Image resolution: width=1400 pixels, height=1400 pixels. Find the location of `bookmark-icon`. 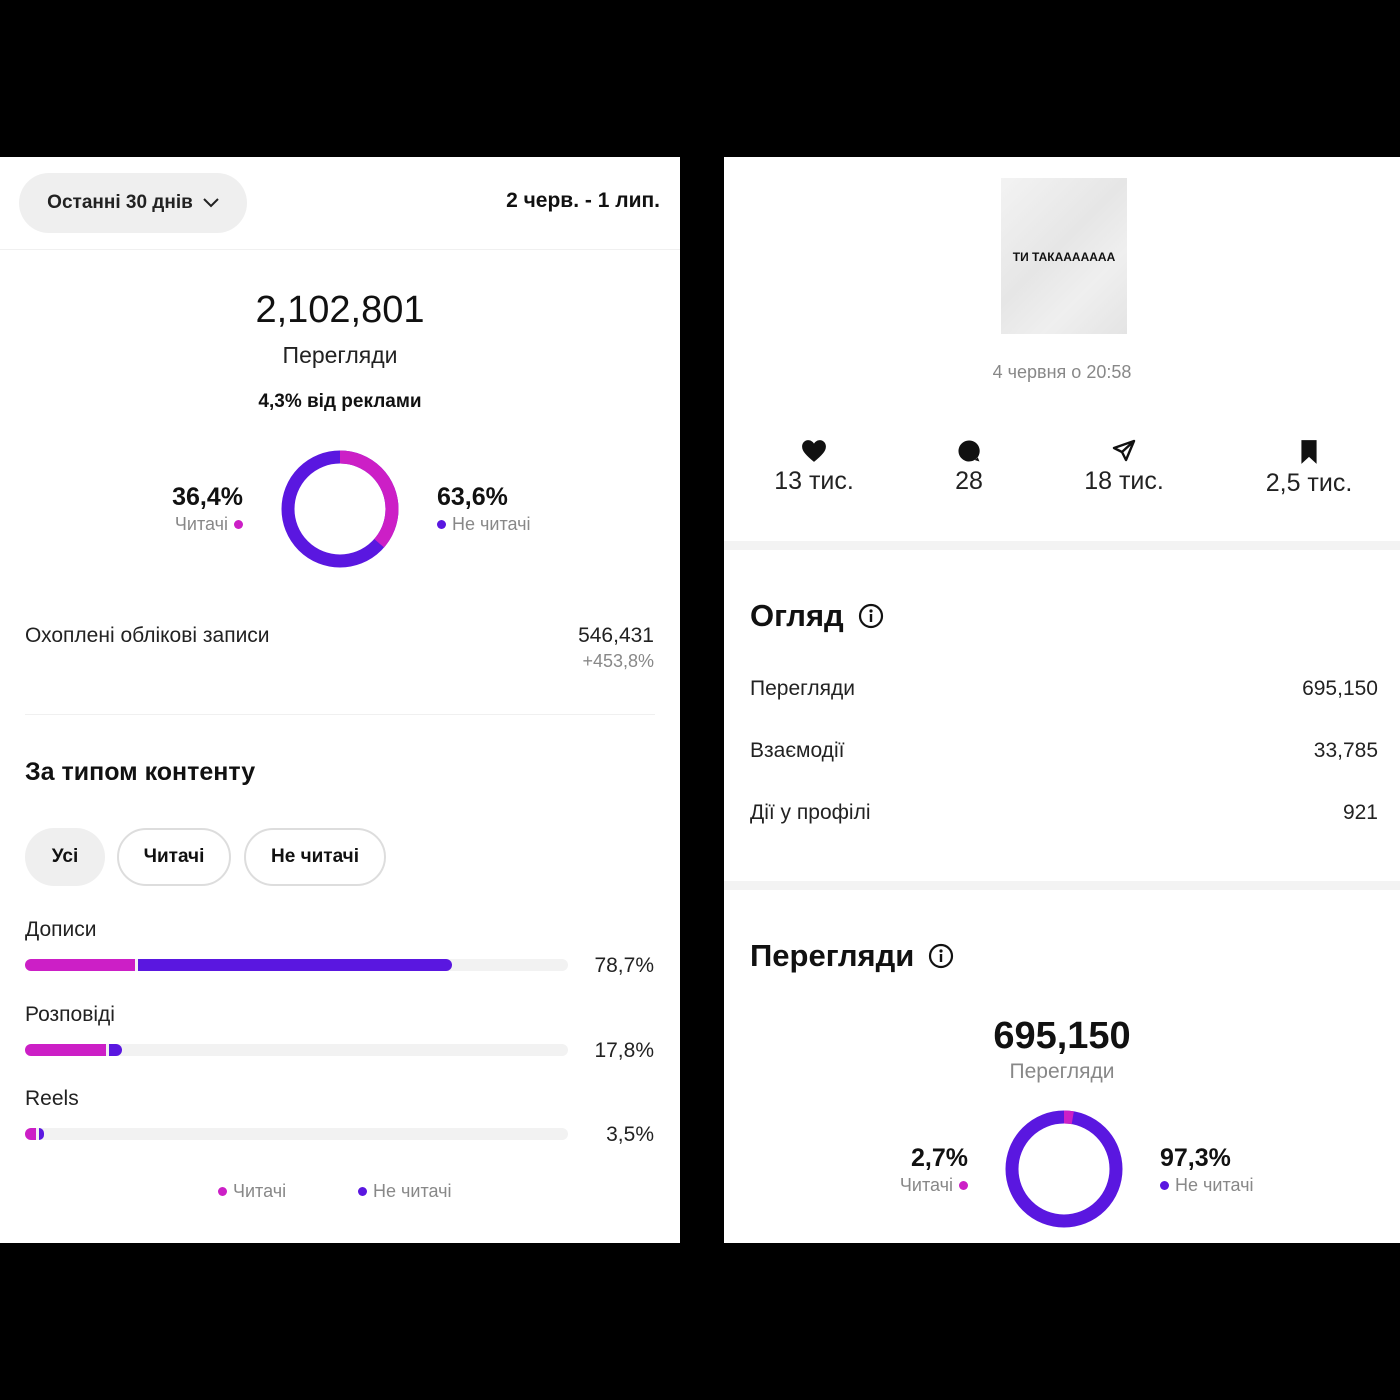

bookmark-icon is located at coordinates (1309, 452).